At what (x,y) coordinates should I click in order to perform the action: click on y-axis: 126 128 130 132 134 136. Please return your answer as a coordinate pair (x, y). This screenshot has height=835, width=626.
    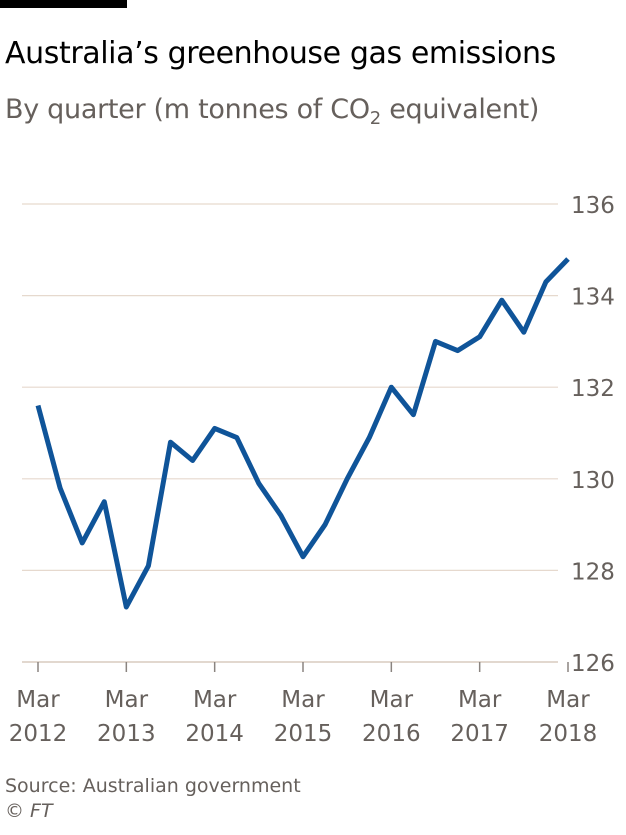
    Looking at the image, I should click on (593, 435).